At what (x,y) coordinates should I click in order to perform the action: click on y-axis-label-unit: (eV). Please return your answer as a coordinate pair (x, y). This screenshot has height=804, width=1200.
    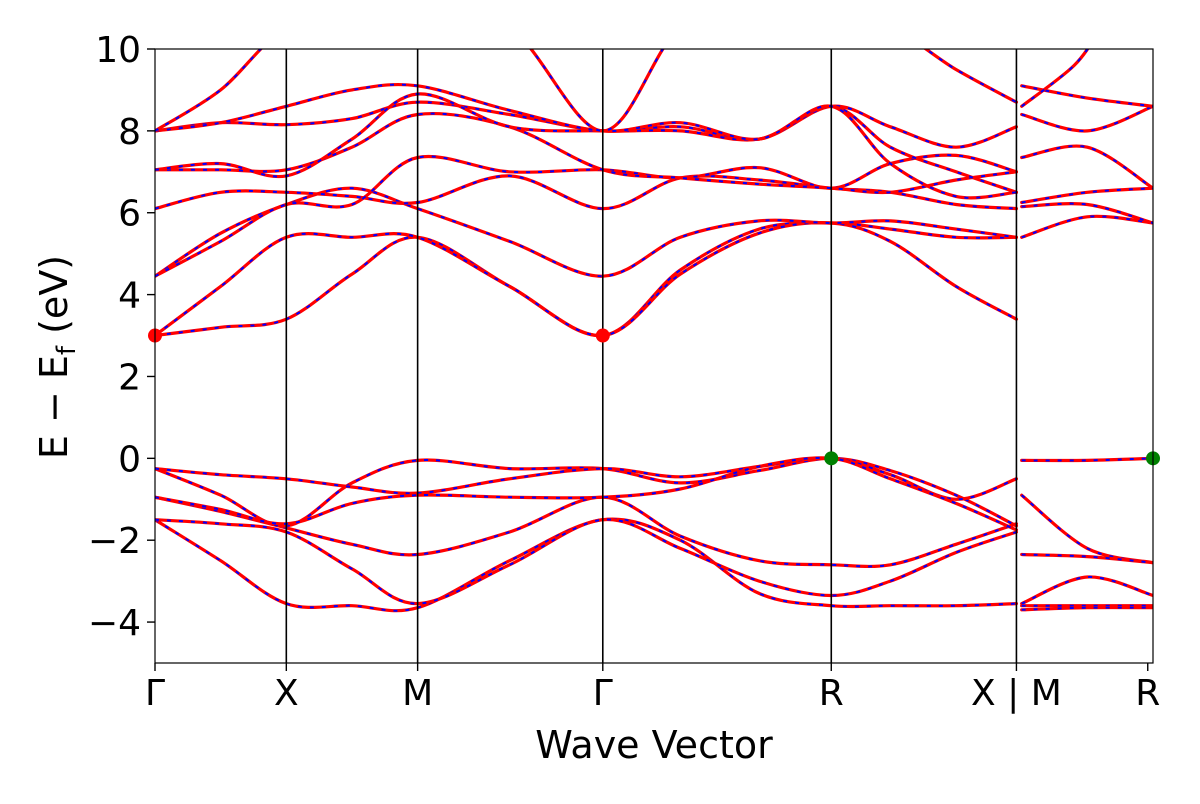
    Looking at the image, I should click on (54, 300).